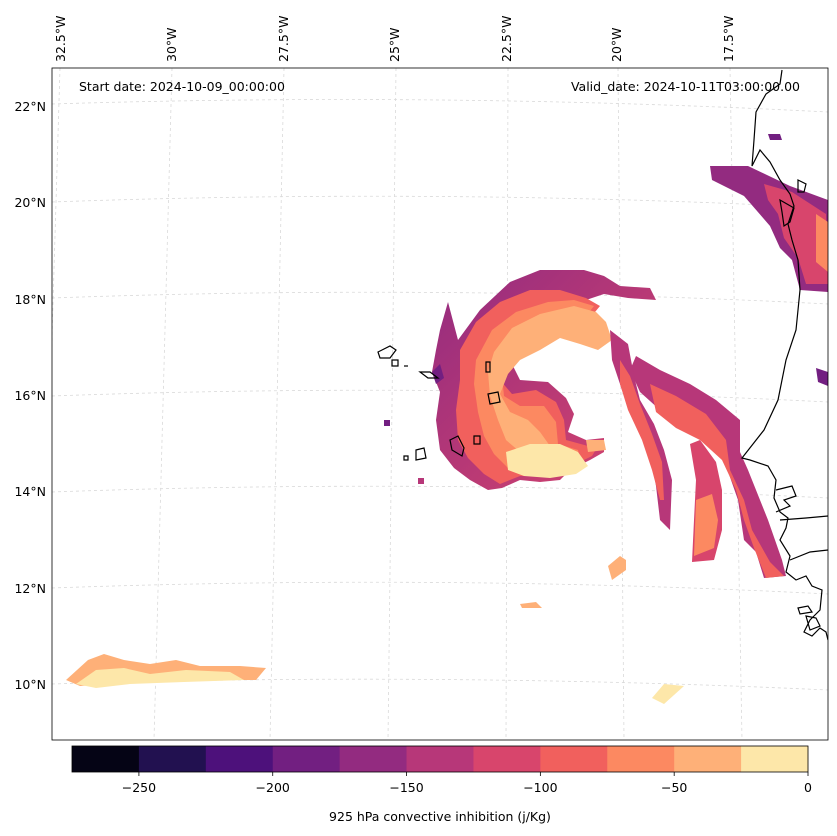 The width and height of the screenshot is (837, 836). I want to click on lat-label: 22°N, so click(30, 106).